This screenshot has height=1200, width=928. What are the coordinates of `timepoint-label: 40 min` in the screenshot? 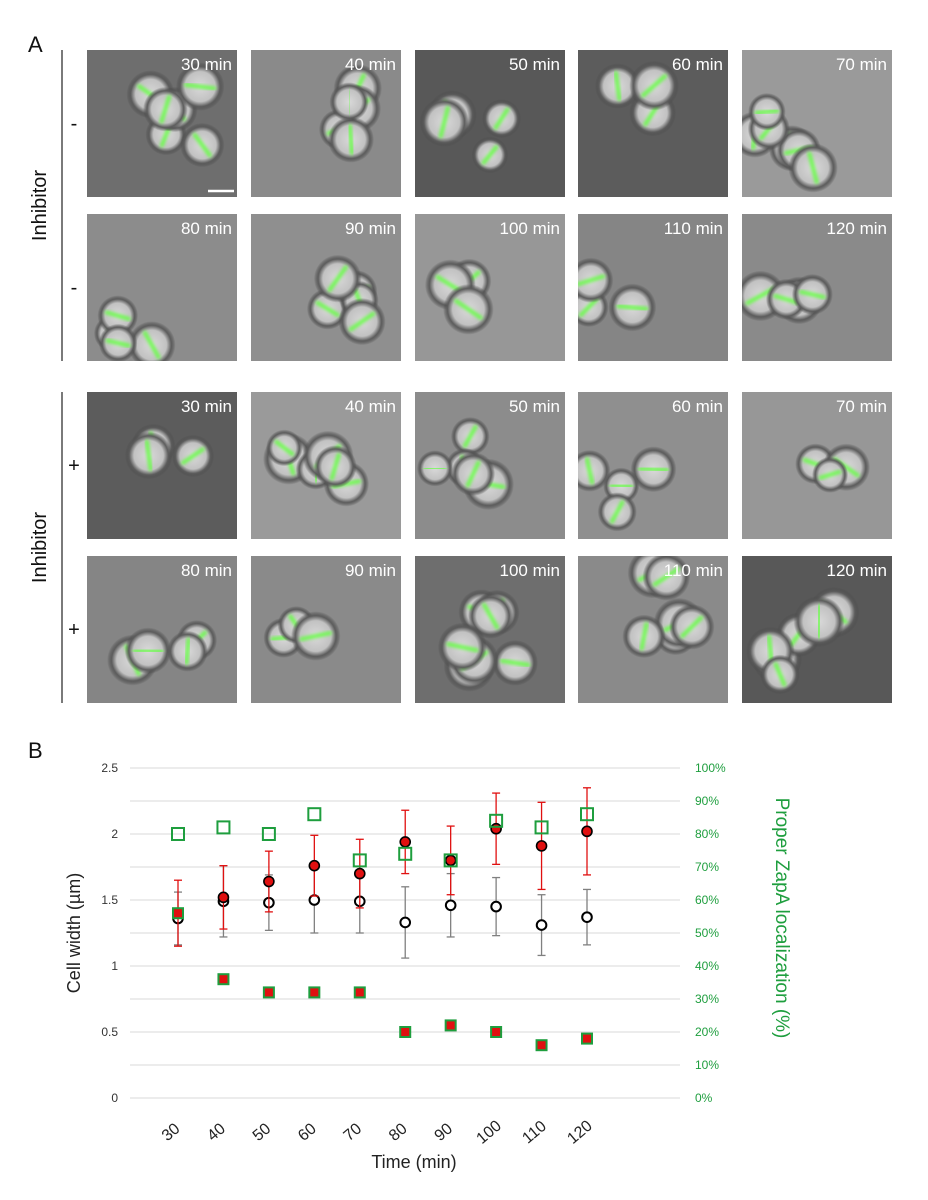 It's located at (370, 406).